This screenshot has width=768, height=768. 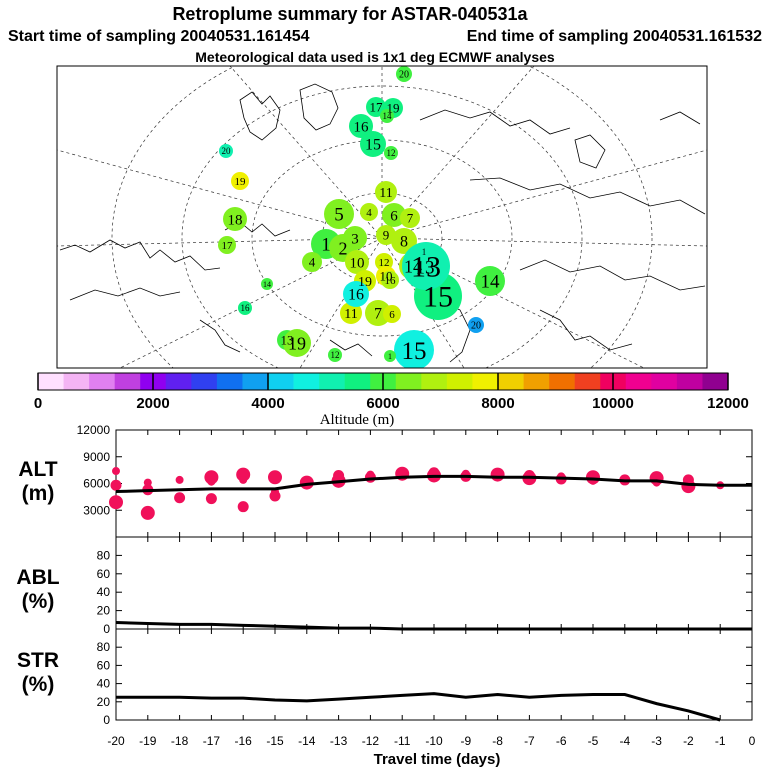 What do you see at coordinates (339, 741) in the screenshot?
I see `x-tick-label: -13` at bounding box center [339, 741].